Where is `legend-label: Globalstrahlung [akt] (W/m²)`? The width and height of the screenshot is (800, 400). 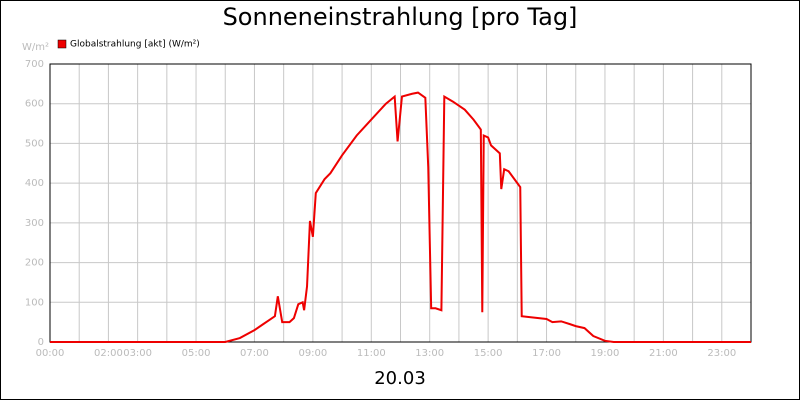
legend-label: Globalstrahlung [akt] (W/m²) is located at coordinates (135, 45).